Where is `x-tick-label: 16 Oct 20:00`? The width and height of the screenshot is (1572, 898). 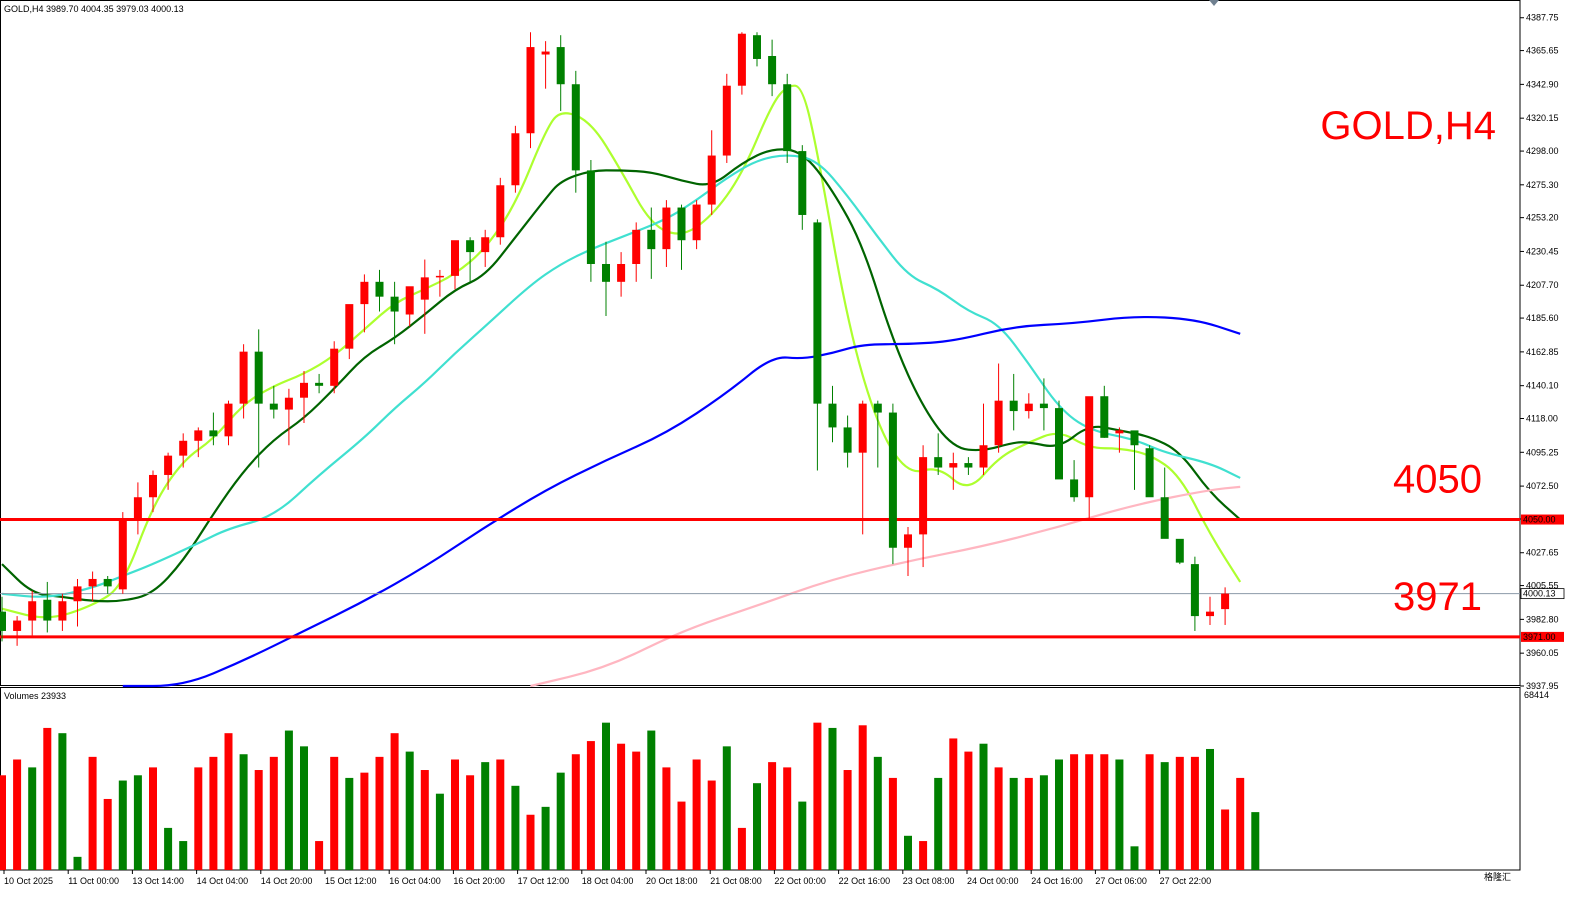 x-tick-label: 16 Oct 20:00 is located at coordinates (479, 881).